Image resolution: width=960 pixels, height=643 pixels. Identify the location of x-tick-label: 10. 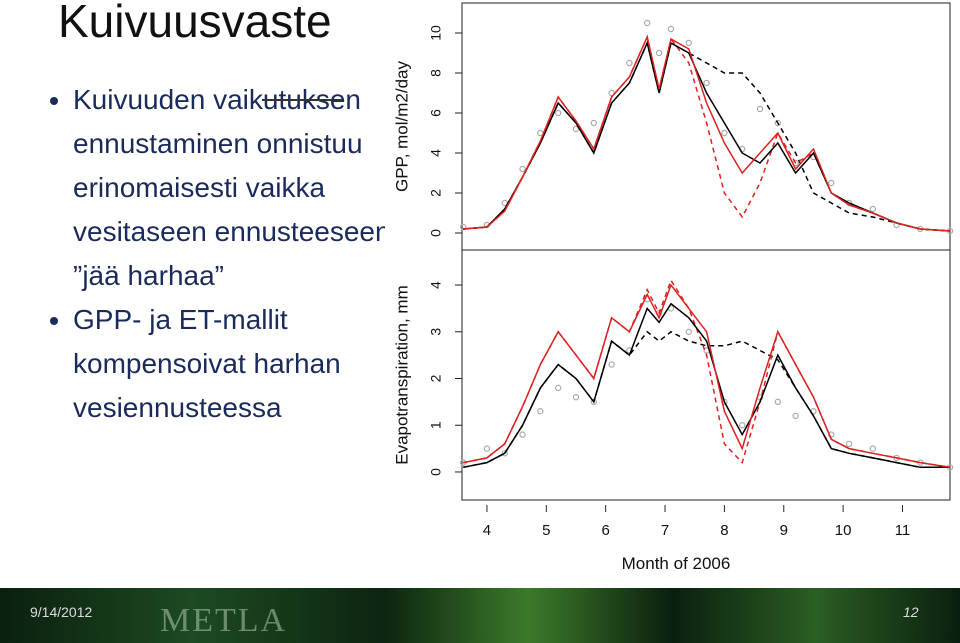
(843, 530).